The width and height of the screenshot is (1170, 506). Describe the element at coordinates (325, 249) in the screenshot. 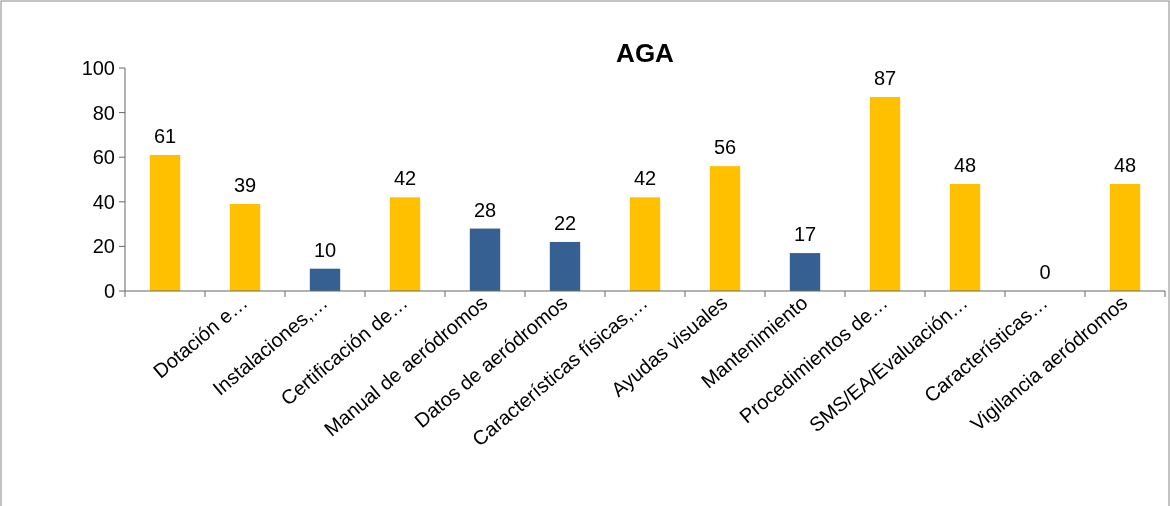

I see `data-label: 10` at that location.